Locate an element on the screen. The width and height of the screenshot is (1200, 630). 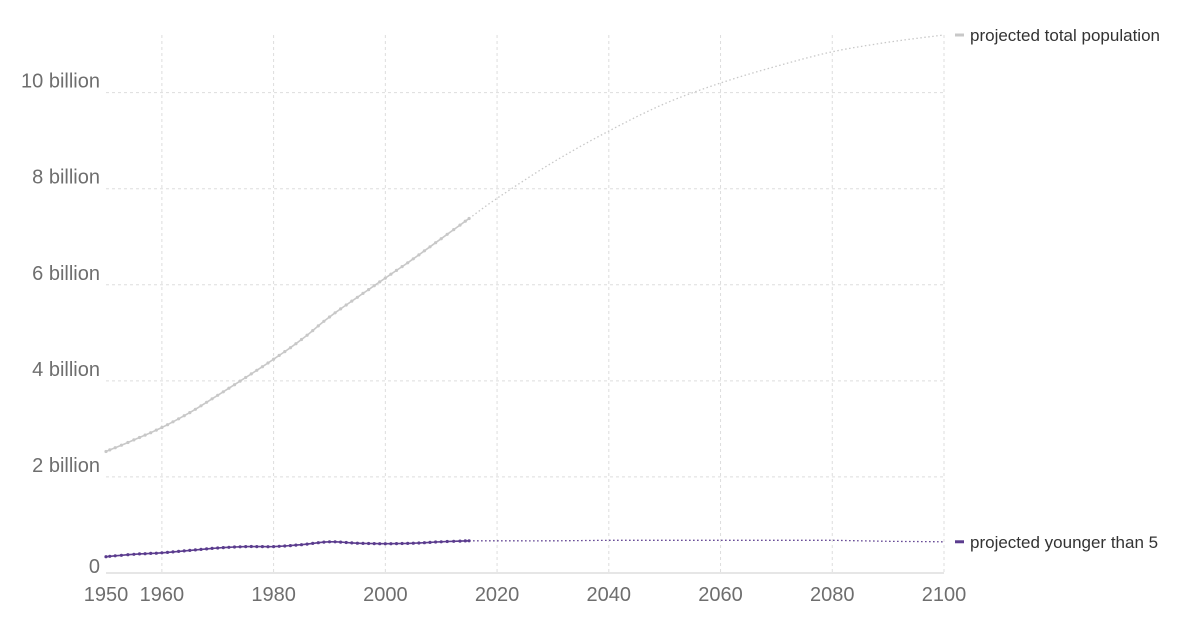
x-tick-label: 2100 is located at coordinates (944, 595).